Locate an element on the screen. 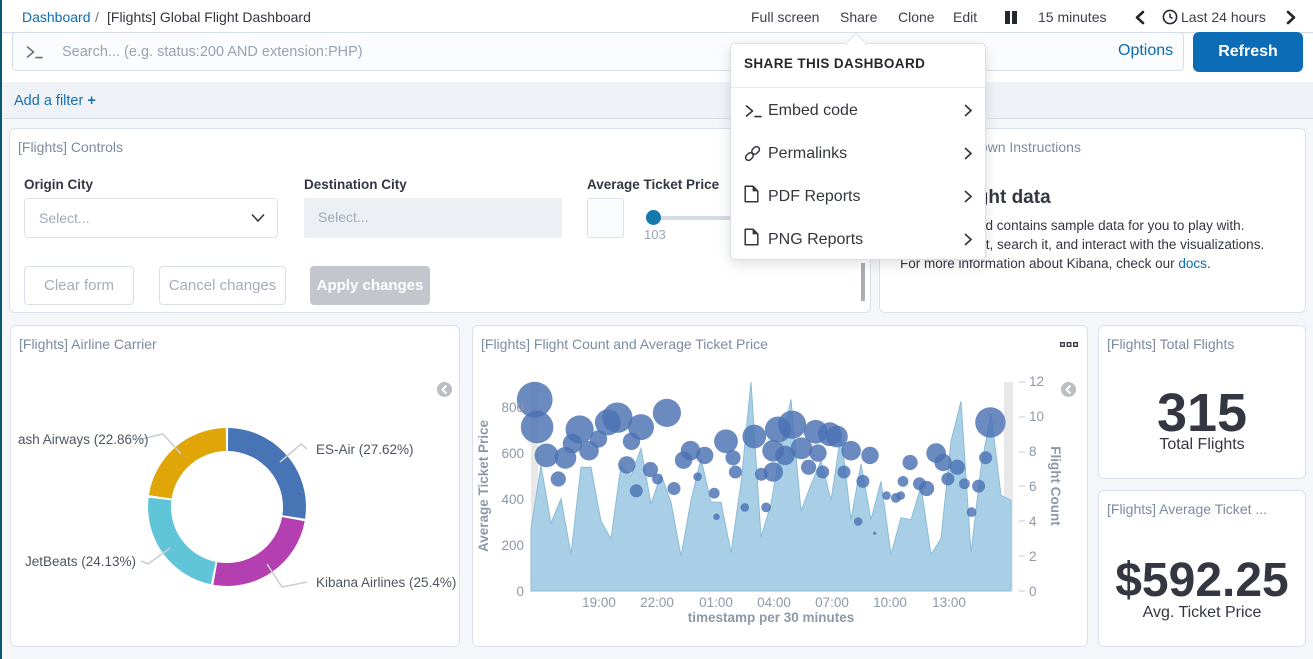  svg-text: 13:00 is located at coordinates (949, 602).